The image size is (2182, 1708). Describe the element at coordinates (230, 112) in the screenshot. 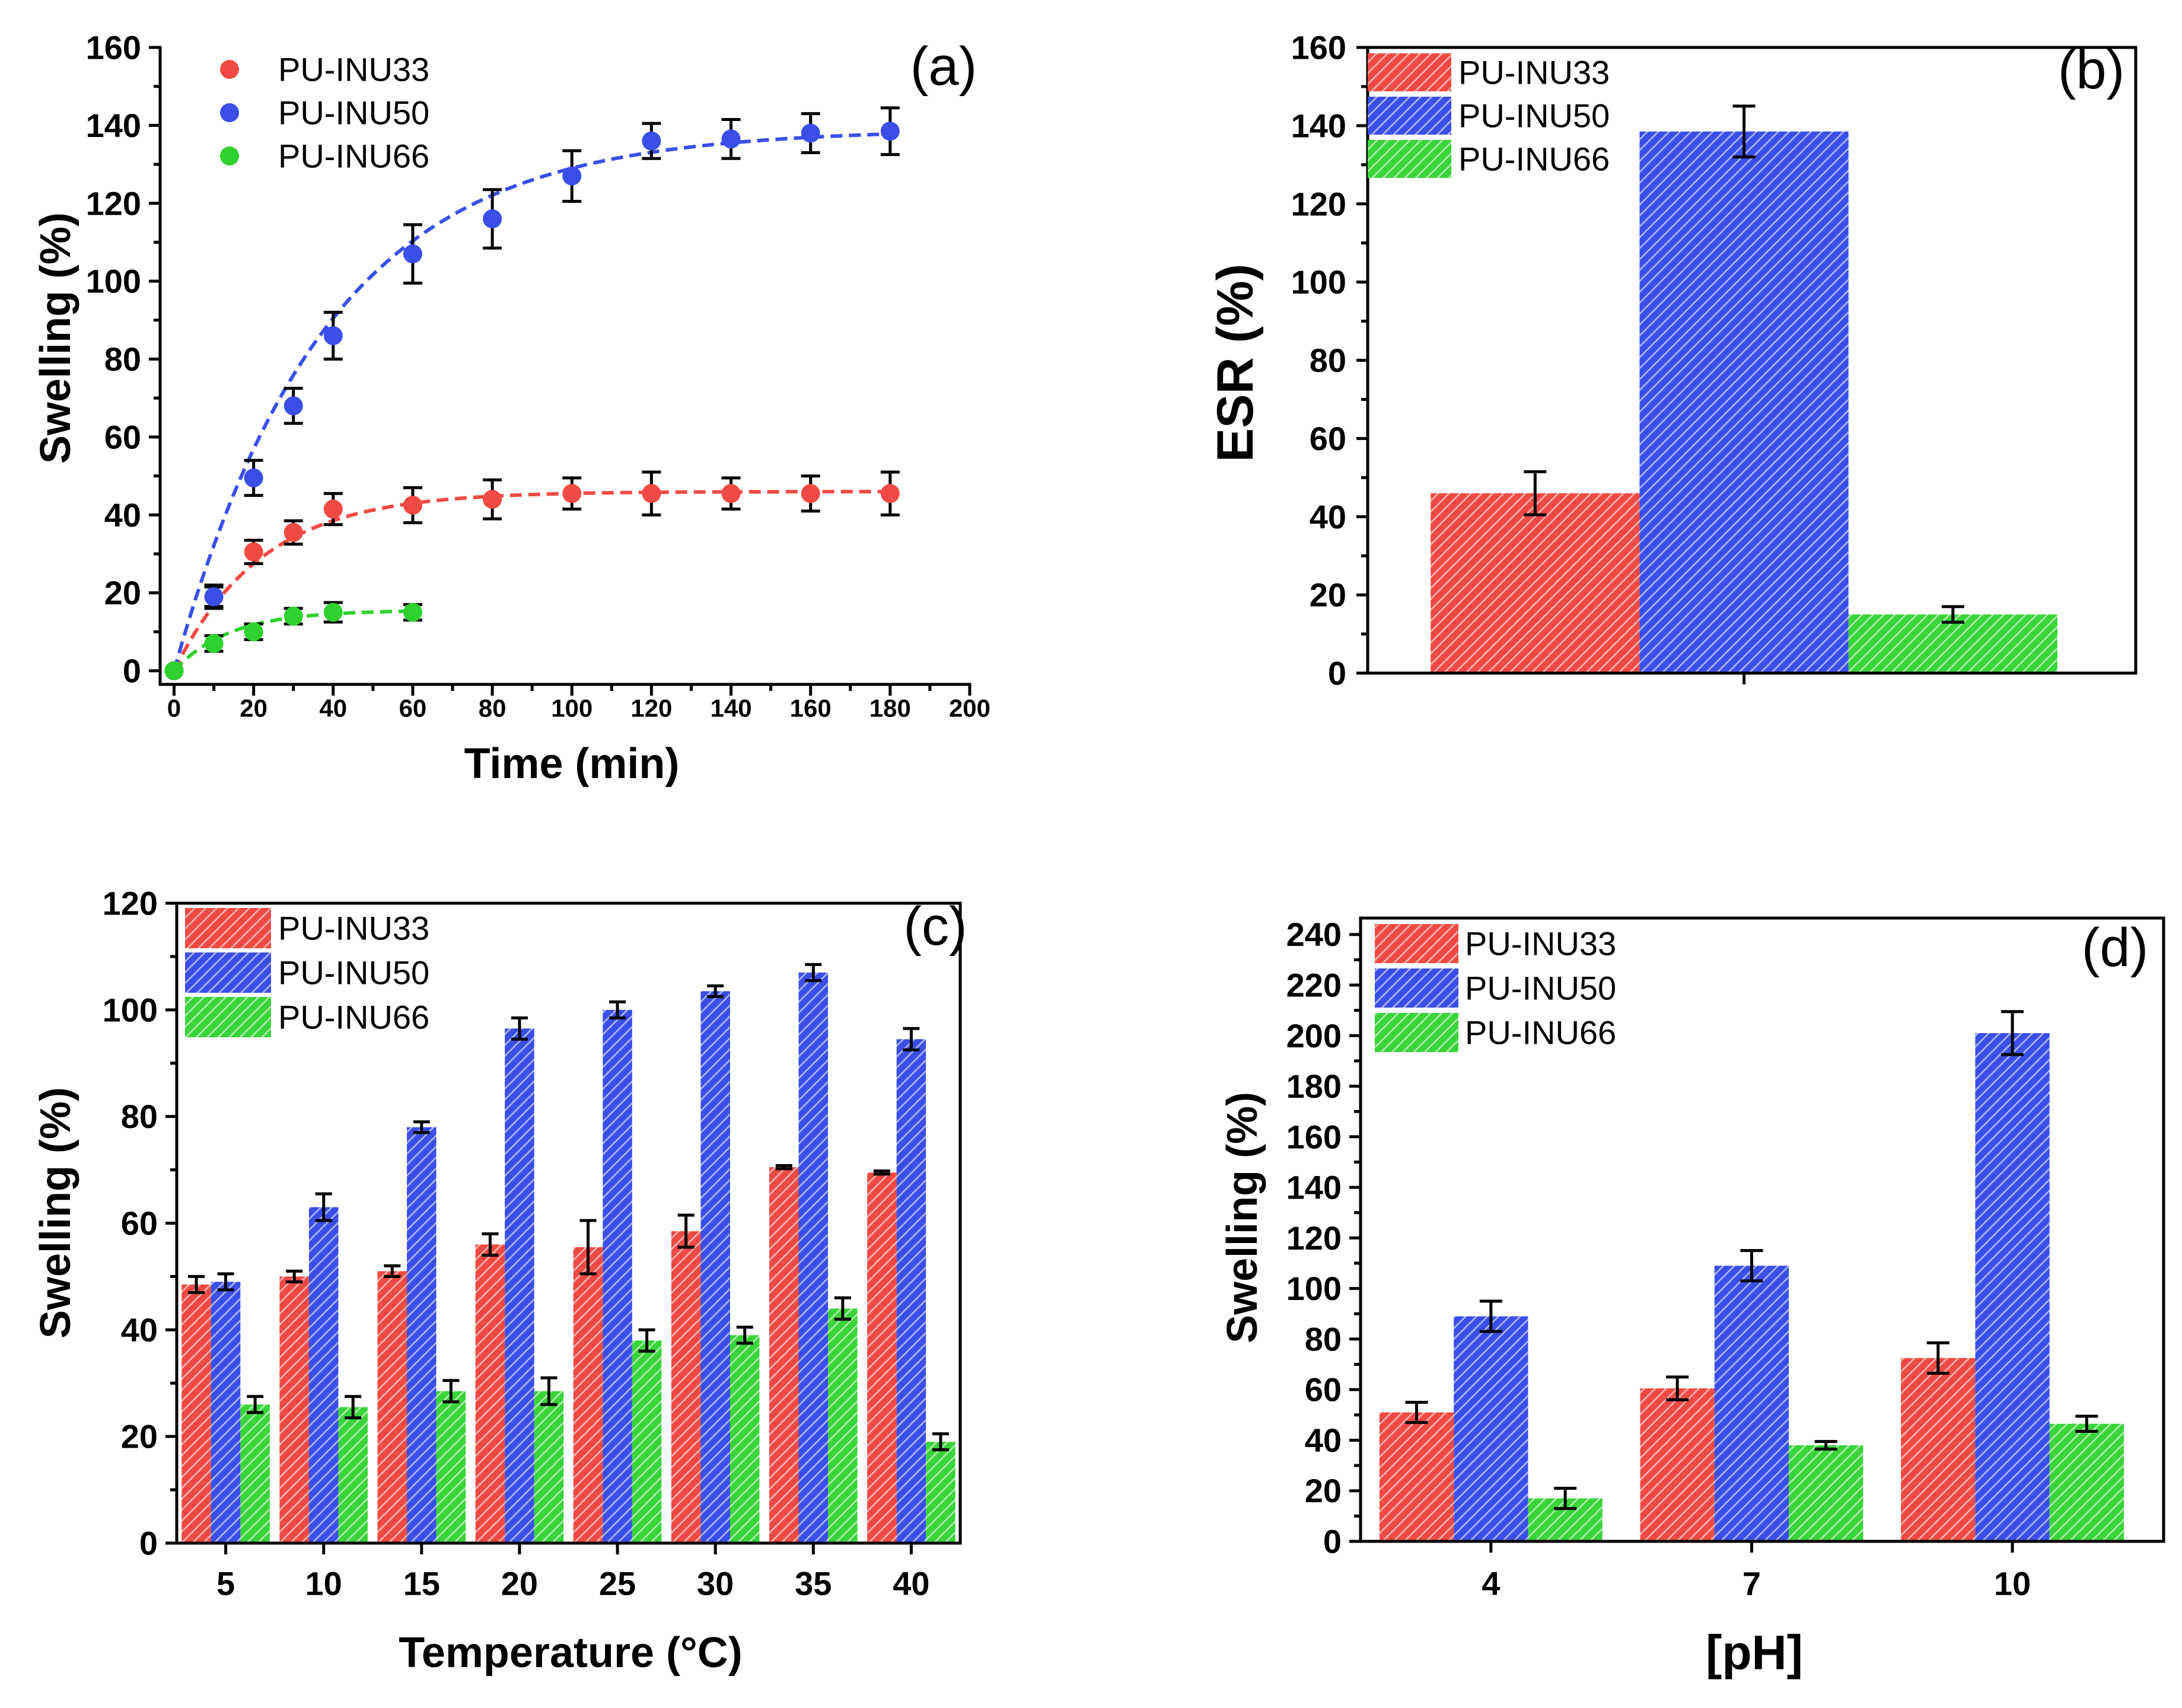

I see `panel-a-legend-marker-pu-inu50` at that location.